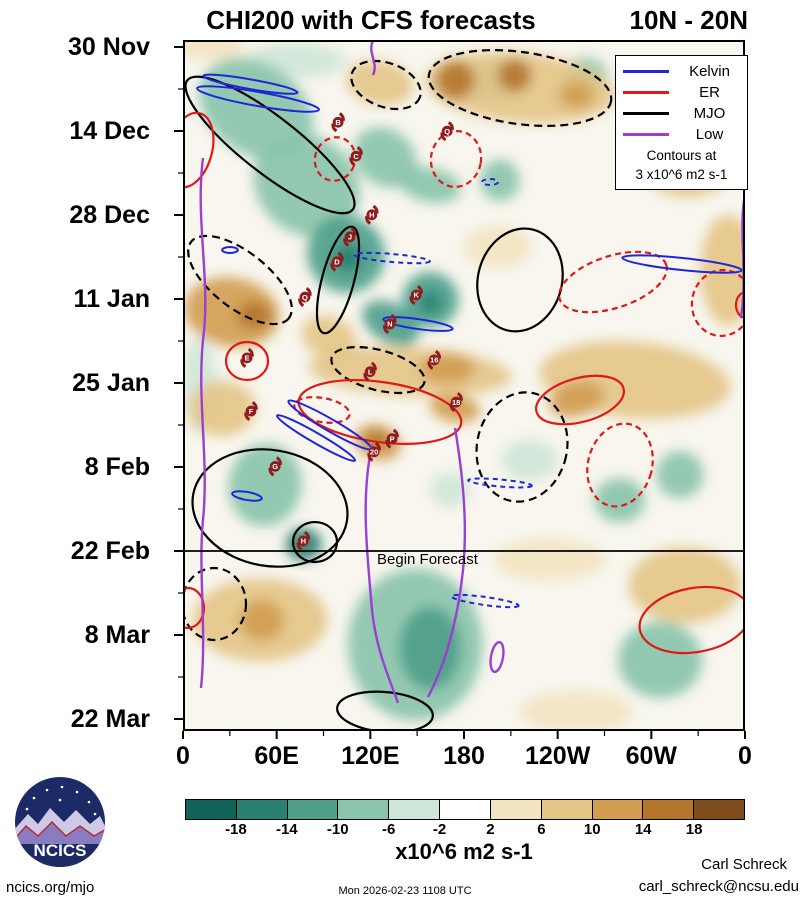 Image resolution: width=809 pixels, height=907 pixels. Describe the element at coordinates (709, 71) in the screenshot. I see `legend-item-label: Kelvin` at that location.